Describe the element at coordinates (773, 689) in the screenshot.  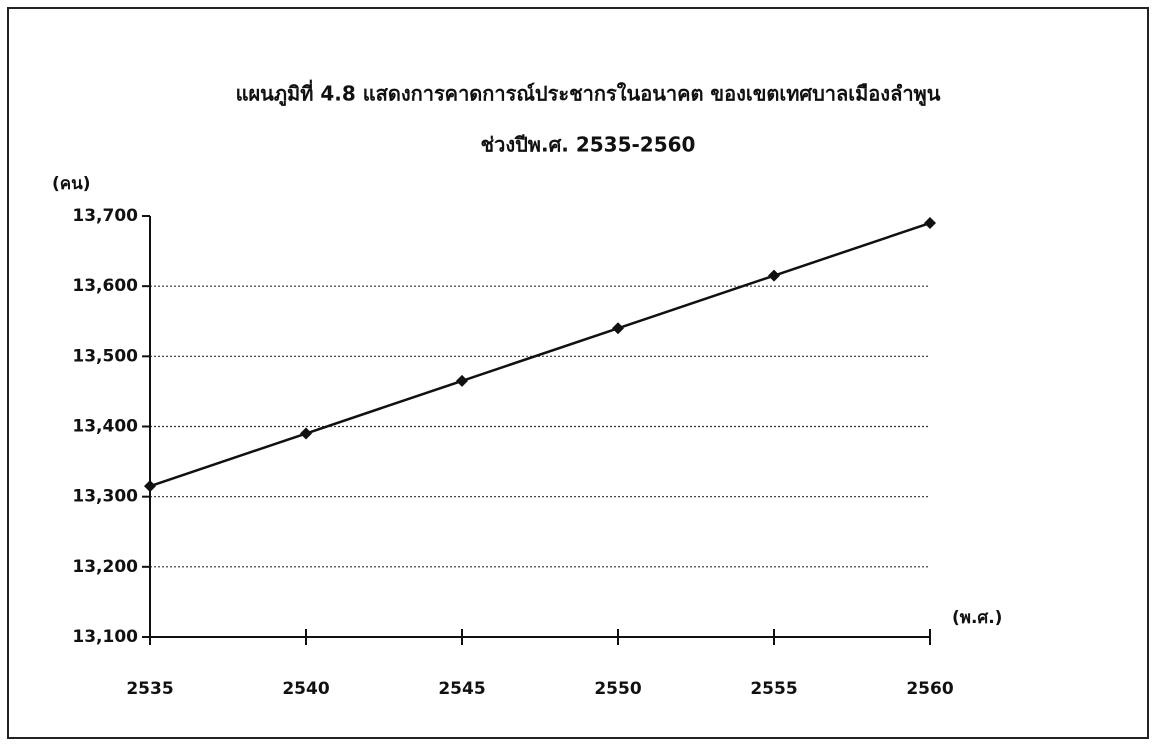
I see `x-tick-label: 2555` at that location.